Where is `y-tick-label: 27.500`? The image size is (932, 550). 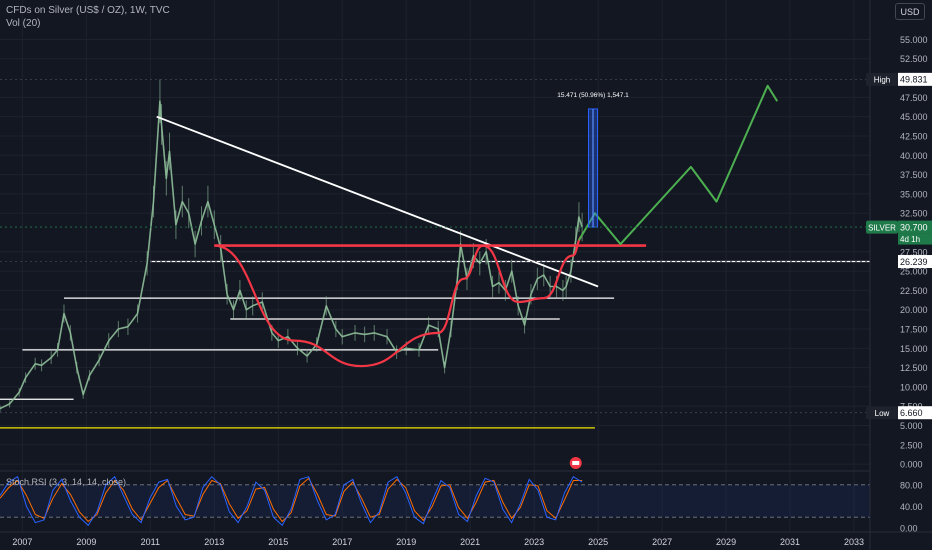
y-tick-label: 27.500 is located at coordinates (914, 252).